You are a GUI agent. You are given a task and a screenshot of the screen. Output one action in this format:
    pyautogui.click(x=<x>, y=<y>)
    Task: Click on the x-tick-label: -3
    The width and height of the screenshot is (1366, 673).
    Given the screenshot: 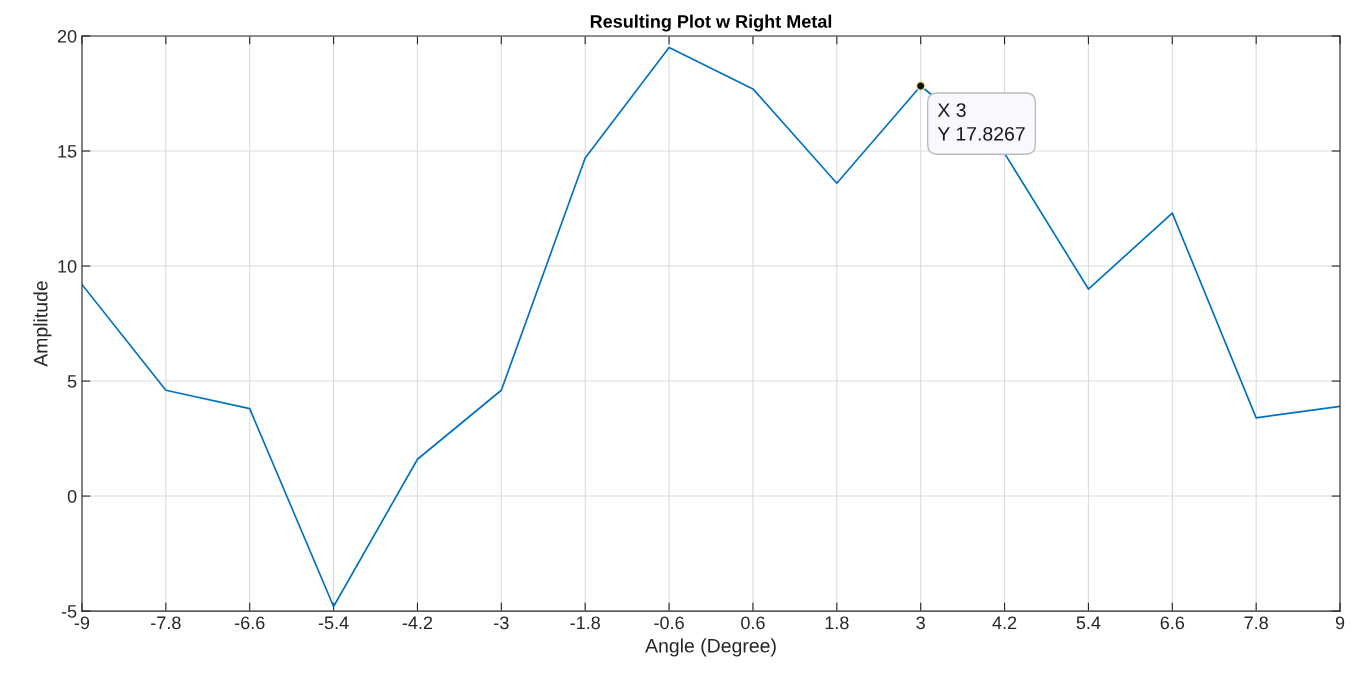 What is the action you would take?
    pyautogui.click(x=501, y=623)
    